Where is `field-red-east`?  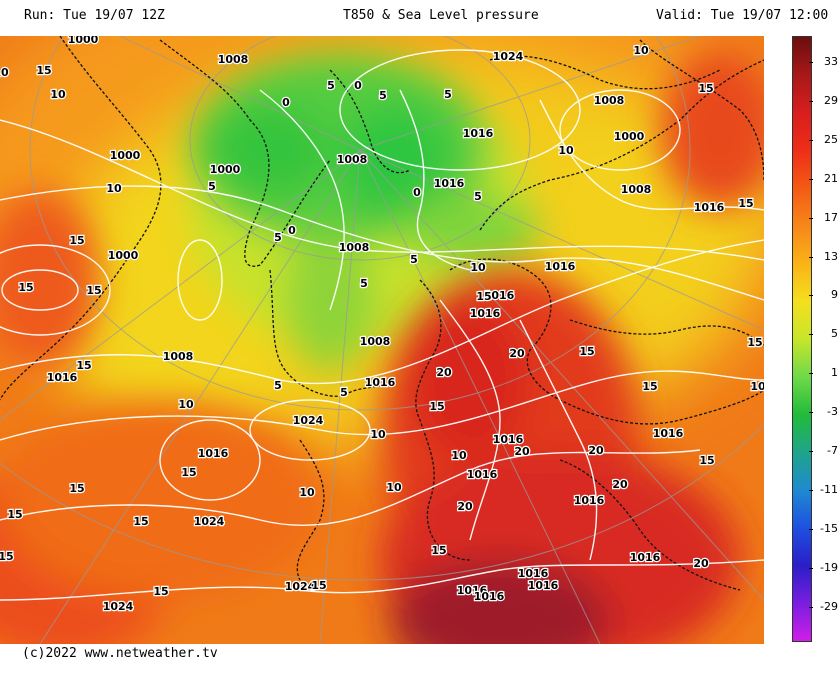 field-red-east is located at coordinates (712, 130).